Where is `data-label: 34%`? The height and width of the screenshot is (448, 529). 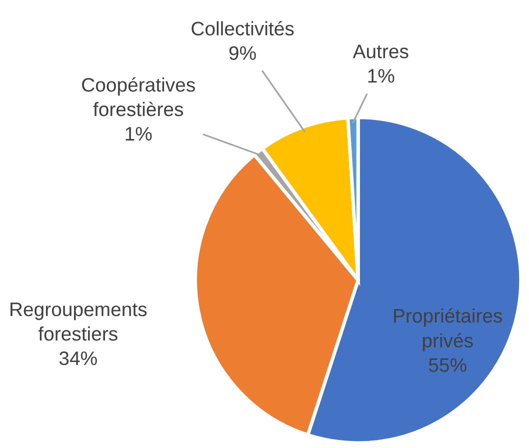 data-label: 34% is located at coordinates (78, 358).